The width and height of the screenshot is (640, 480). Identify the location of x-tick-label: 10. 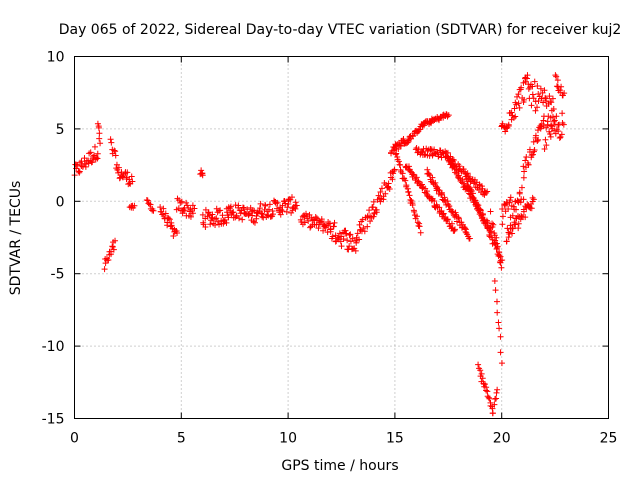
(288, 439).